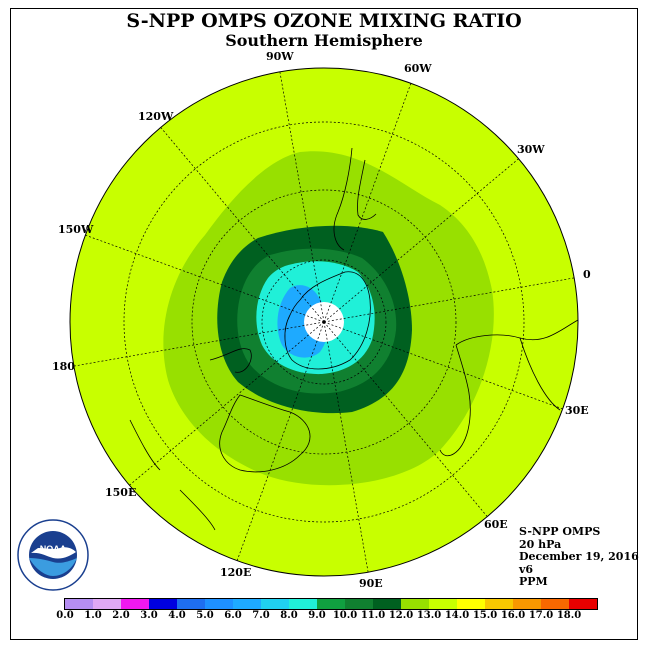 This screenshot has height=648, width=648. I want to click on south-pole-marker, so click(324, 322).